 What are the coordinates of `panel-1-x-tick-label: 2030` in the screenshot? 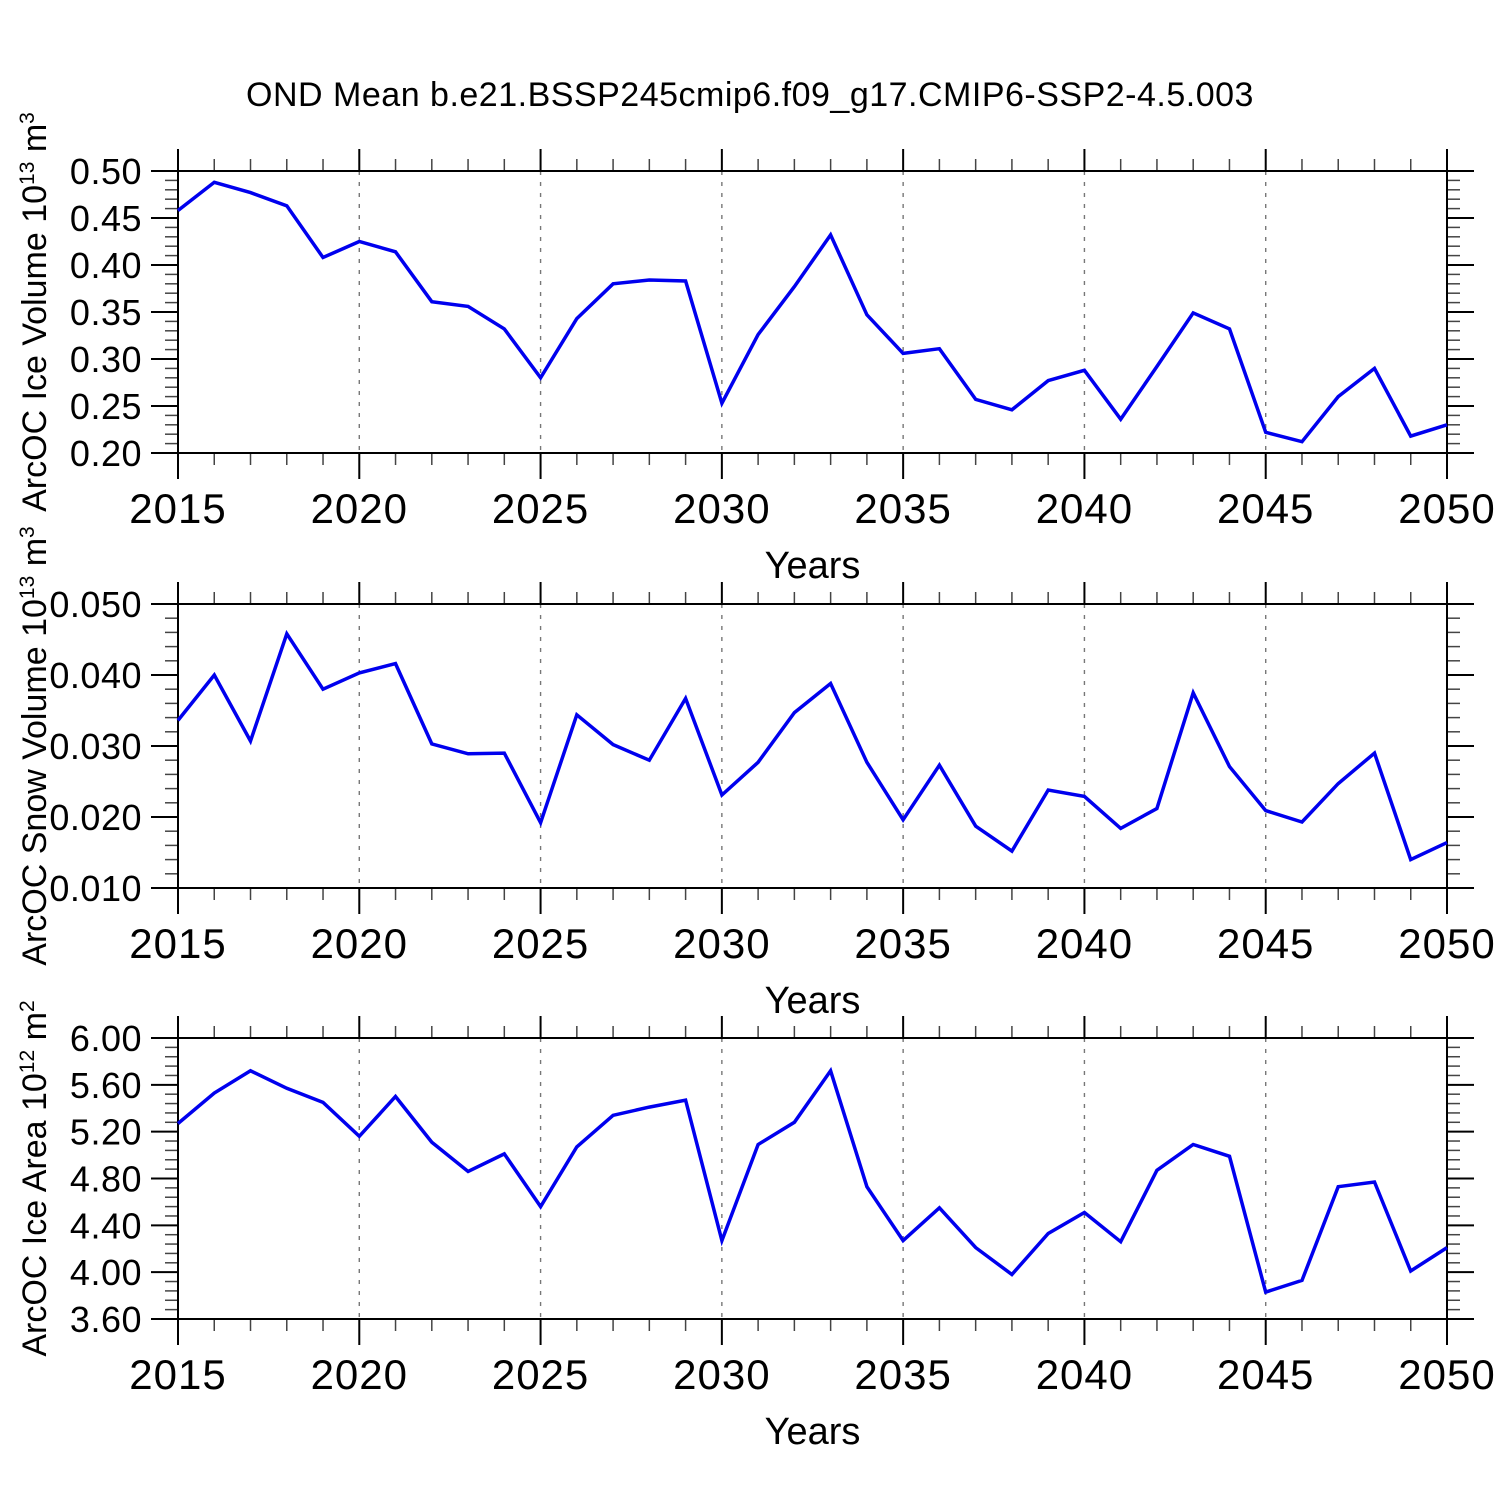 It's located at (721, 508).